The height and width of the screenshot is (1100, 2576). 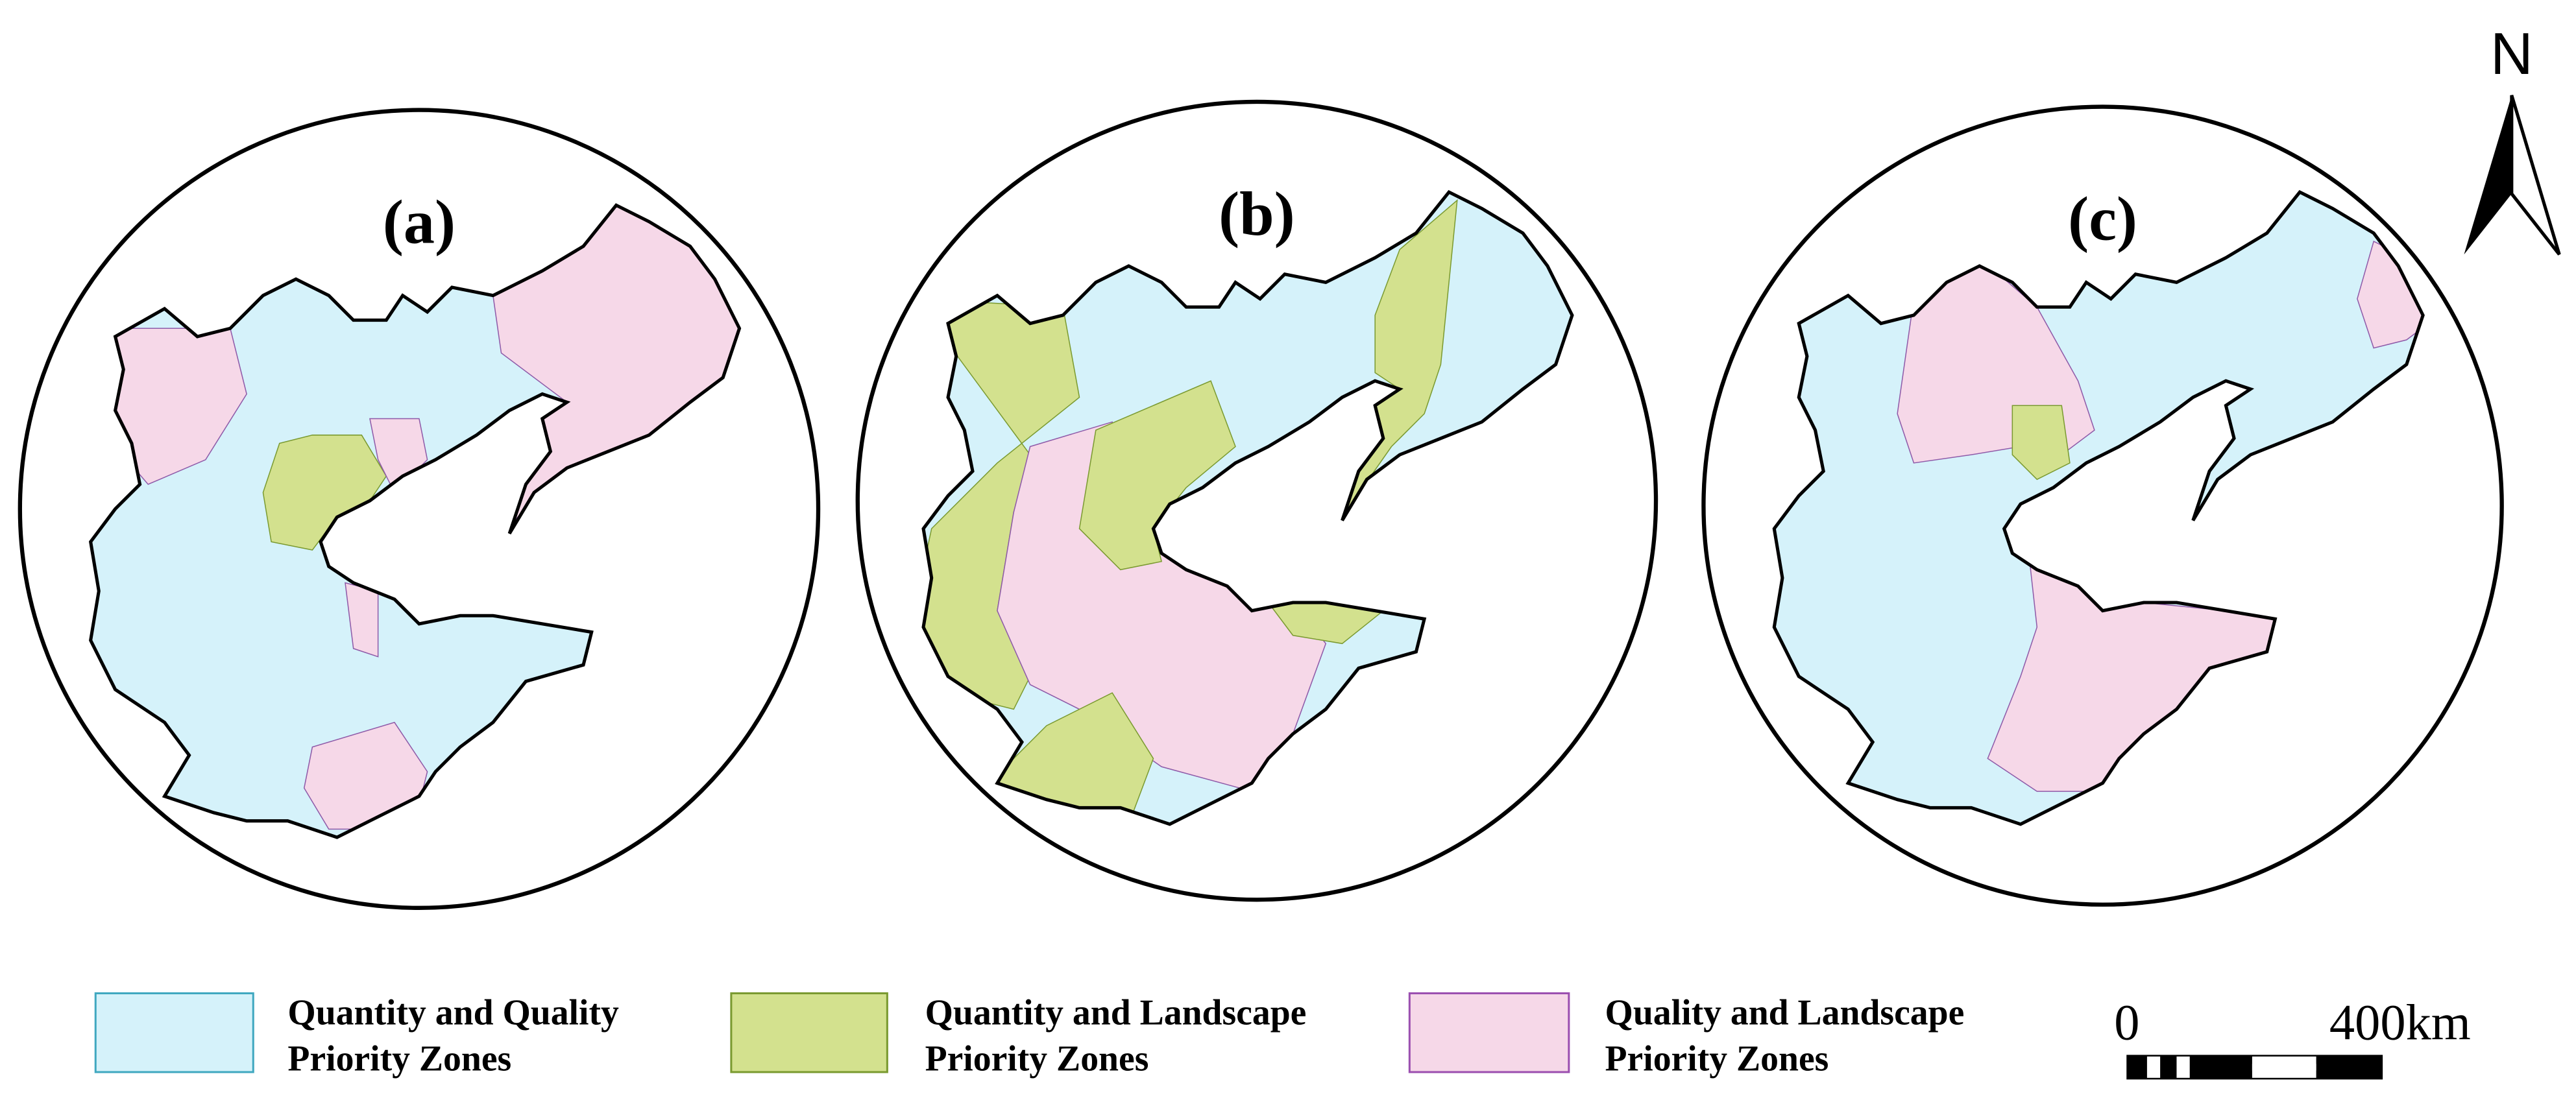 What do you see at coordinates (2292, 1037) in the screenshot?
I see `scale-bar: 0 400km` at bounding box center [2292, 1037].